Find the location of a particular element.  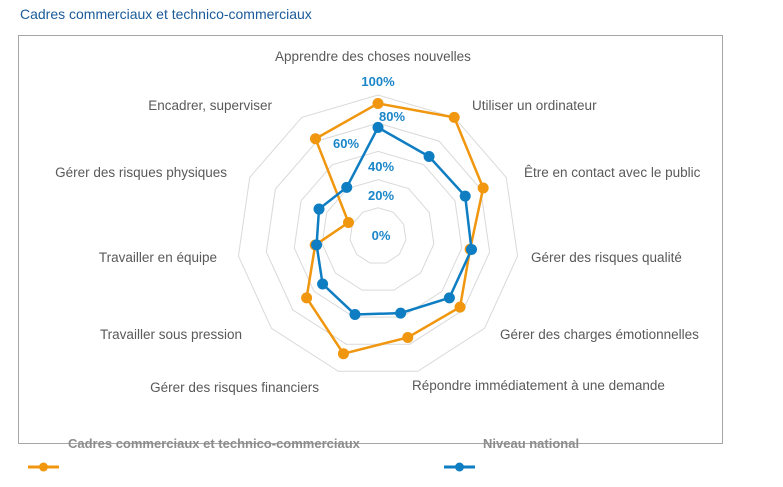

axis-label: Répondre immédiatement à une demande is located at coordinates (538, 385).